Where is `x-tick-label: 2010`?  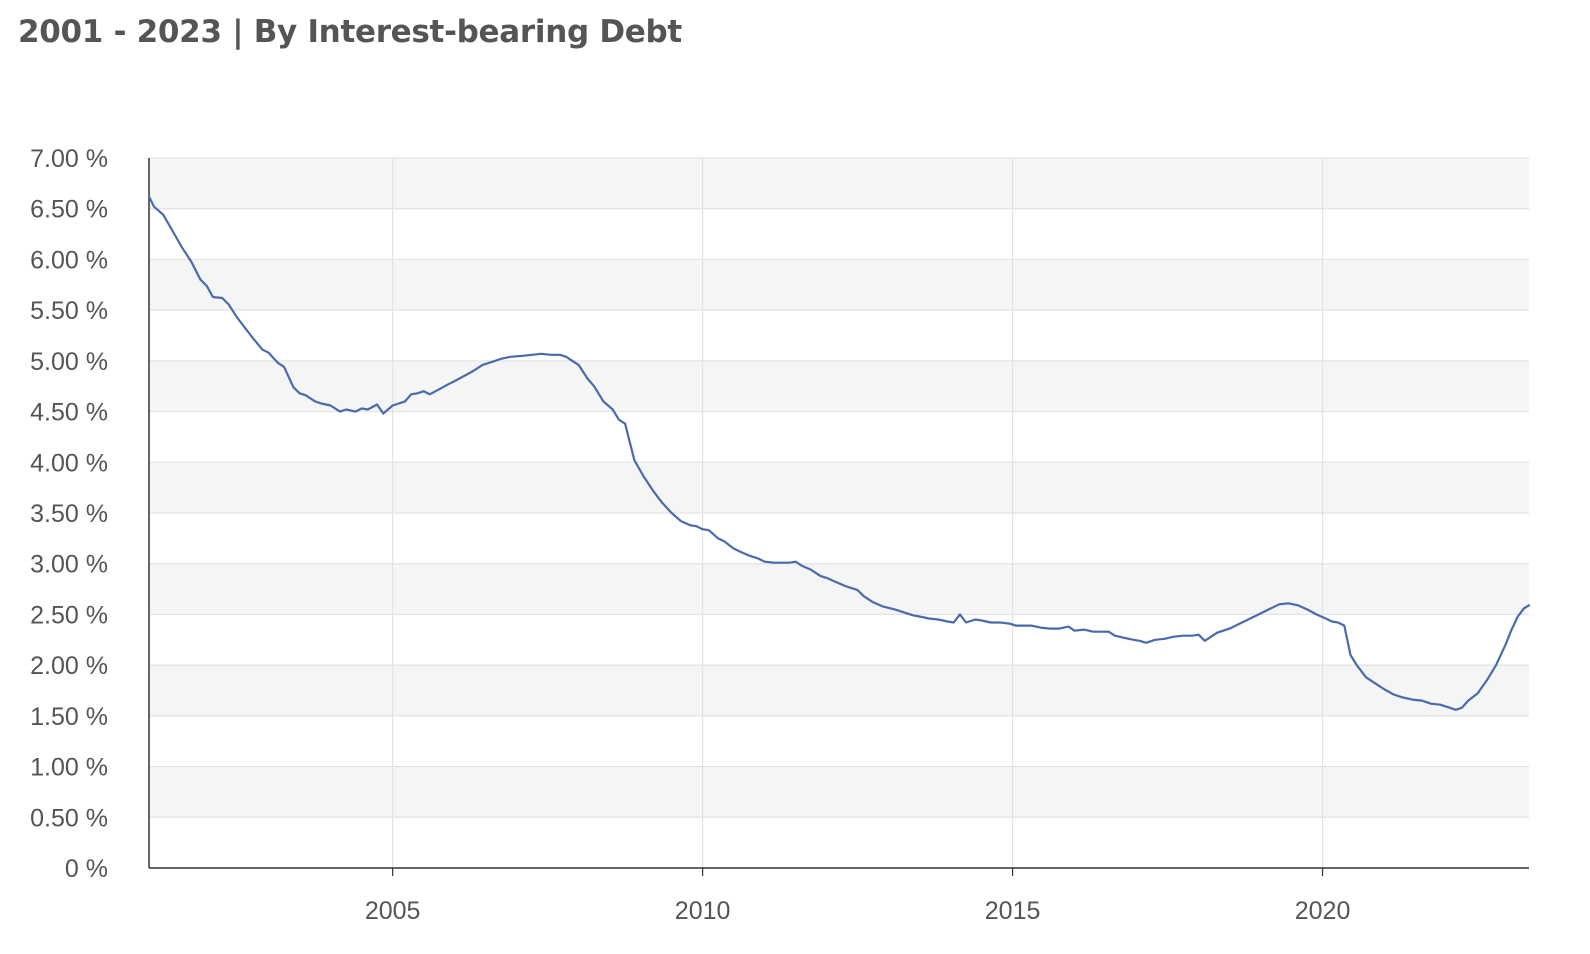
x-tick-label: 2010 is located at coordinates (703, 911).